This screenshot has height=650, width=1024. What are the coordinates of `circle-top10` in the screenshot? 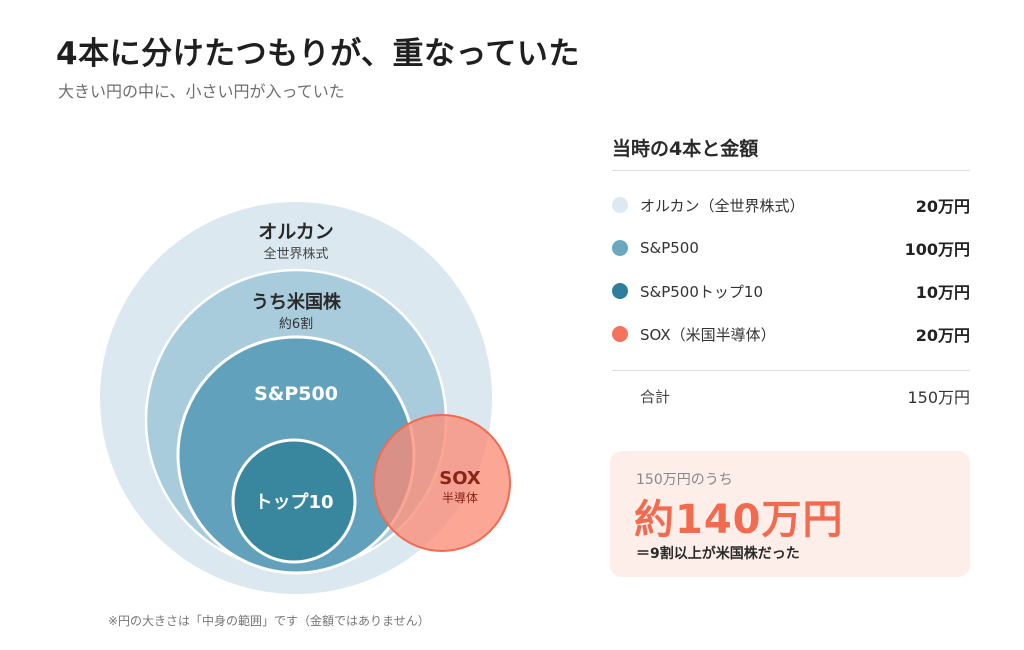 It's located at (294, 501).